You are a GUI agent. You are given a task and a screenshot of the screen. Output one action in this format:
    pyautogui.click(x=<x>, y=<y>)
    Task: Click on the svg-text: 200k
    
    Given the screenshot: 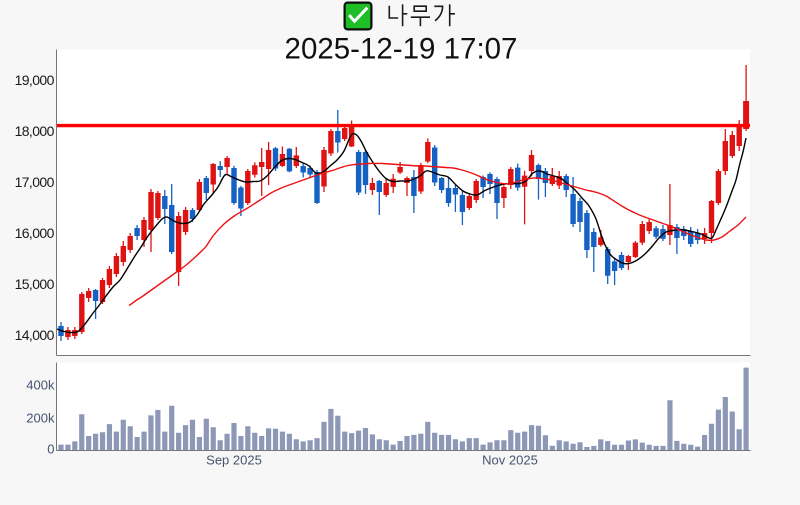 What is the action you would take?
    pyautogui.click(x=40, y=418)
    